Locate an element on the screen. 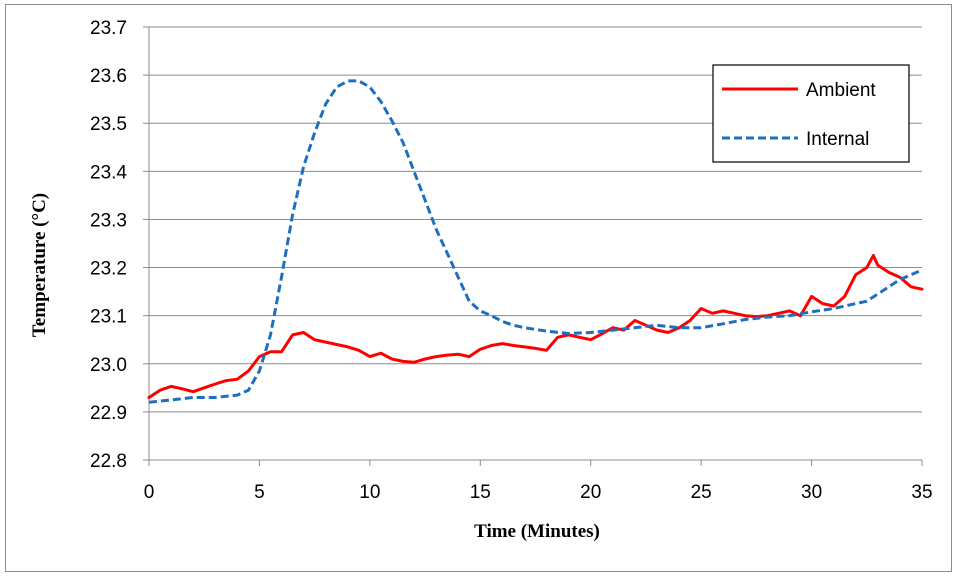  y-tick-label: 23.5 is located at coordinates (108, 124).